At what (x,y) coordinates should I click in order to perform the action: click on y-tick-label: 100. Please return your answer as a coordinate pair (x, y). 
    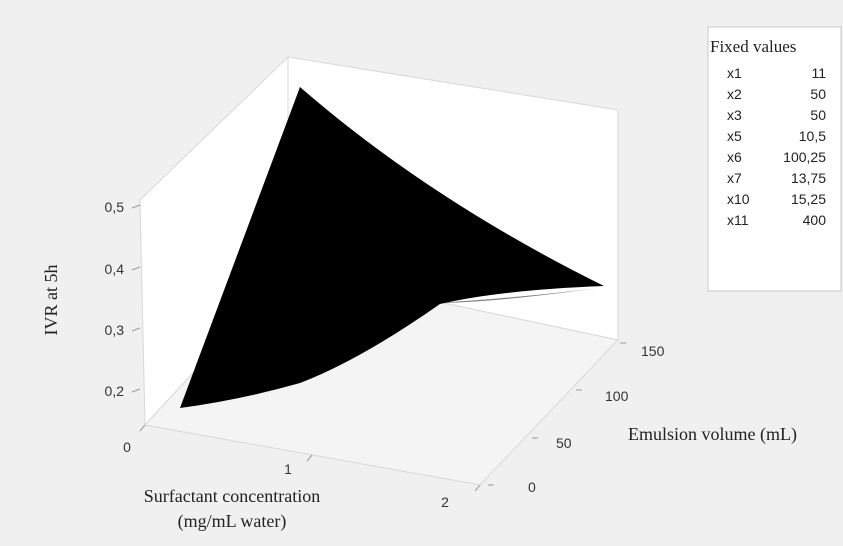
    Looking at the image, I should click on (617, 396).